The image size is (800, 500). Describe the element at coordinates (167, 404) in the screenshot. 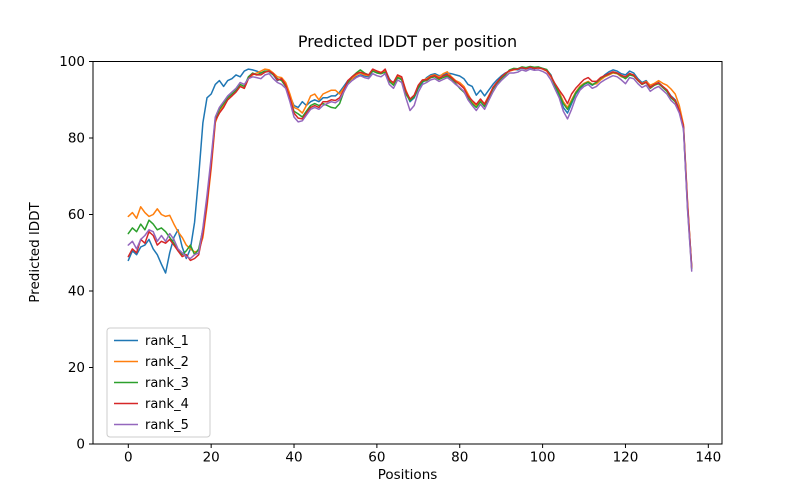

I see `legend-label-rank_4: rank_4` at that location.